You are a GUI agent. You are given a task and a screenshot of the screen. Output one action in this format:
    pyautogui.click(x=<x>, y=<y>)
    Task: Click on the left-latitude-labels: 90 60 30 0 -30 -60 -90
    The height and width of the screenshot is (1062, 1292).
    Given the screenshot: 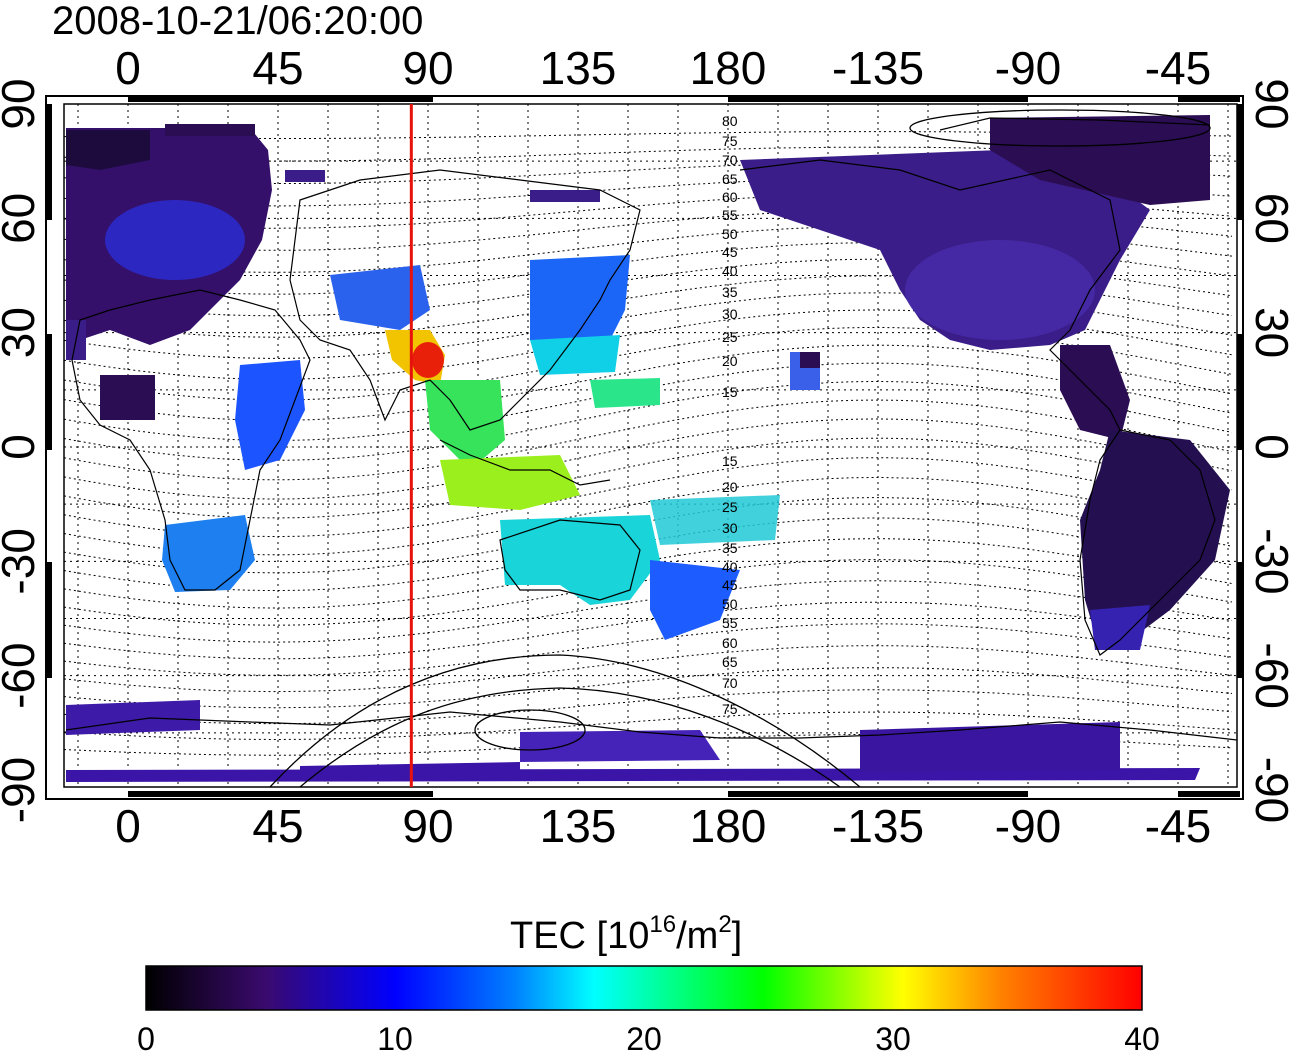 What is the action you would take?
    pyautogui.click(x=22, y=450)
    